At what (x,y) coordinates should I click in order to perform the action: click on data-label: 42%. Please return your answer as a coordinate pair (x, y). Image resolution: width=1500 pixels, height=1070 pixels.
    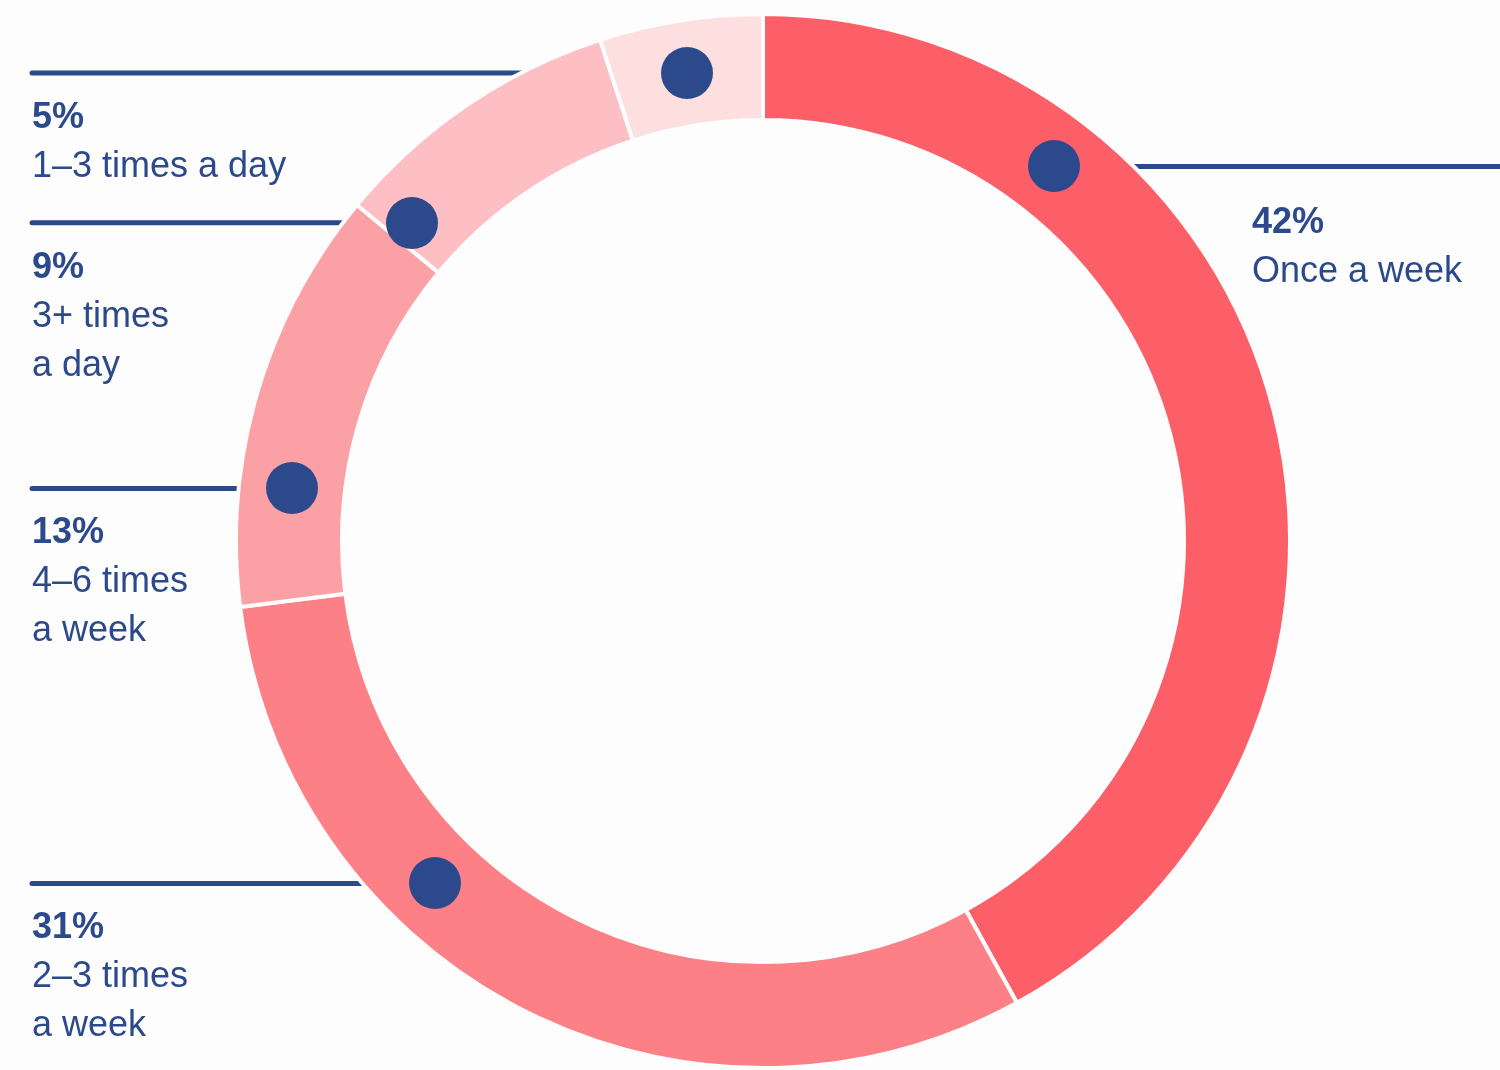
    Looking at the image, I should click on (1288, 221).